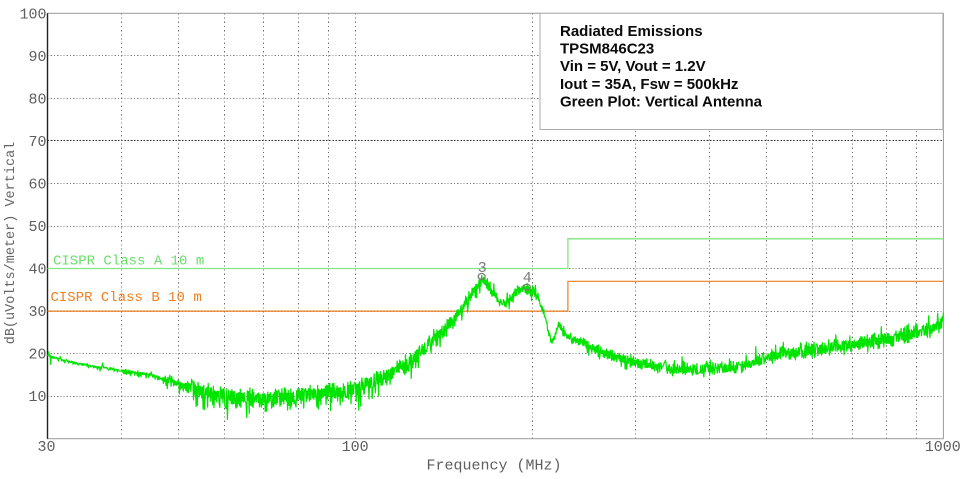 This screenshot has height=479, width=963. I want to click on svg-text: 50, so click(37, 227).